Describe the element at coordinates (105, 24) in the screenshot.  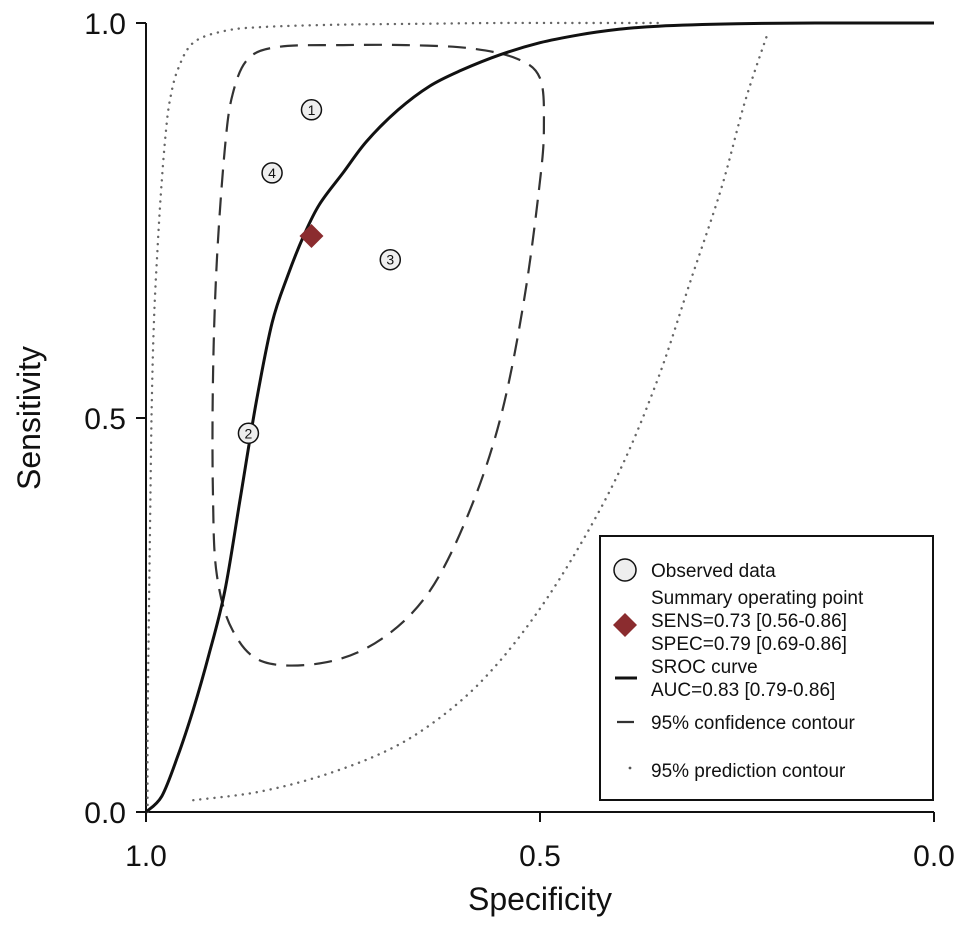
I see `y-tick-label-2: 1.0` at that location.